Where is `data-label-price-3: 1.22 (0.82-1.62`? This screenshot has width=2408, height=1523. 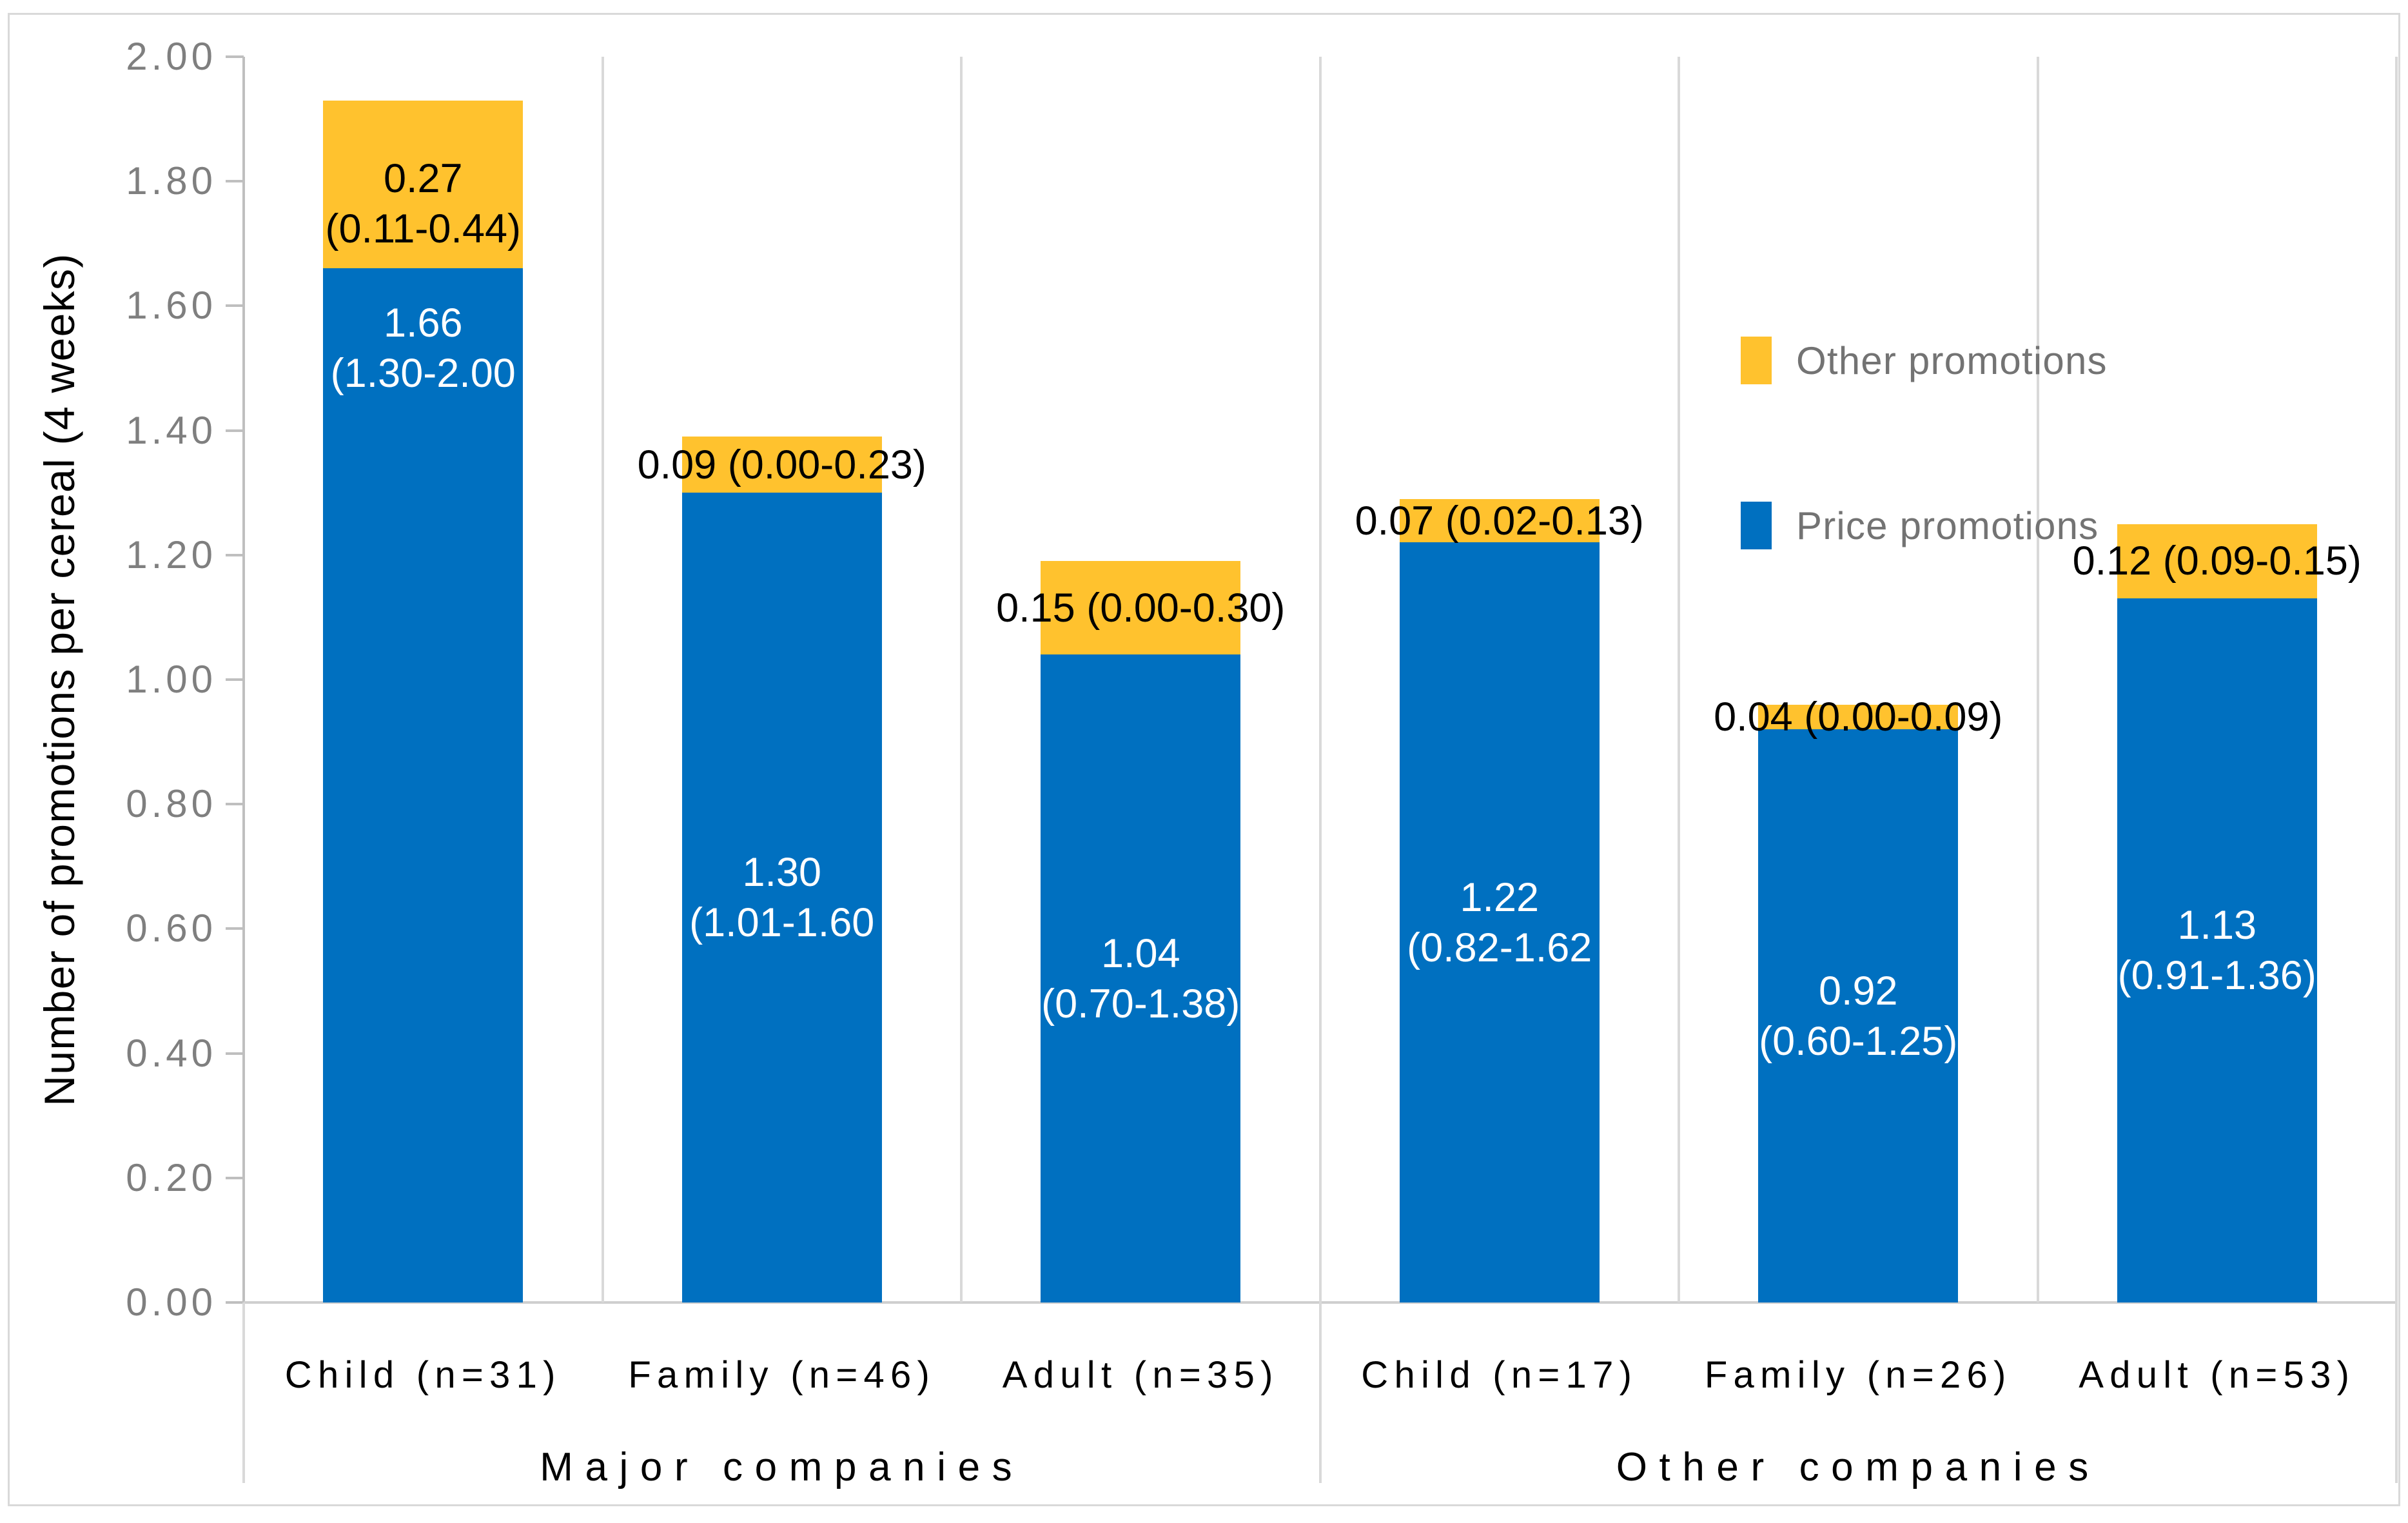 data-label-price-3: 1.22 (0.82-1.62 is located at coordinates (1499, 922).